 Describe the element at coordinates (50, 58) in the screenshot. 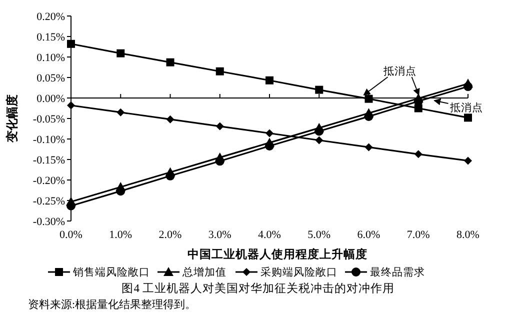

I see `y-tick-label: 0.10%` at that location.